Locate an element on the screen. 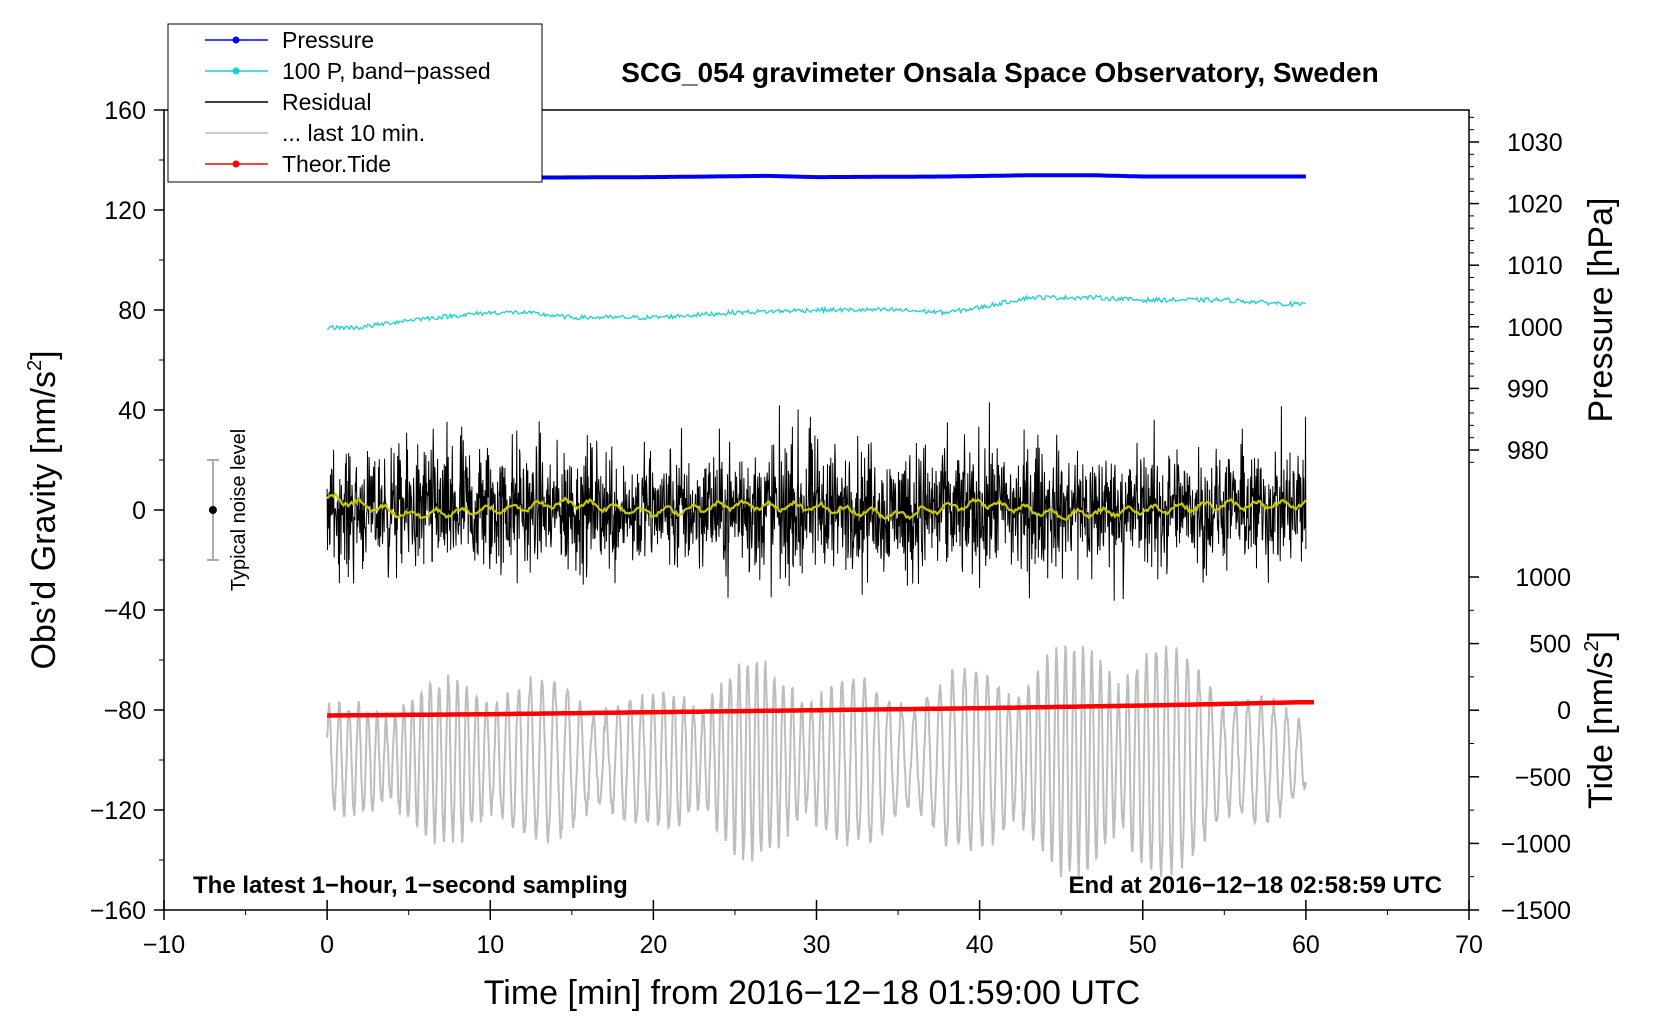  y-left-tick-label: 120 is located at coordinates (125, 211).